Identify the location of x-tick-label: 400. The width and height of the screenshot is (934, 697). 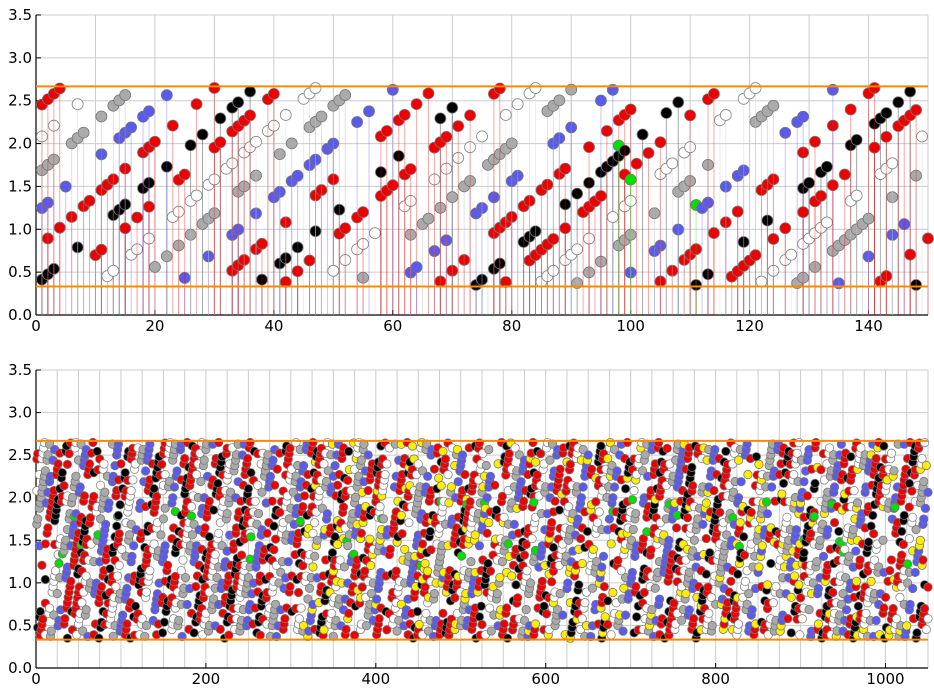
(375, 679).